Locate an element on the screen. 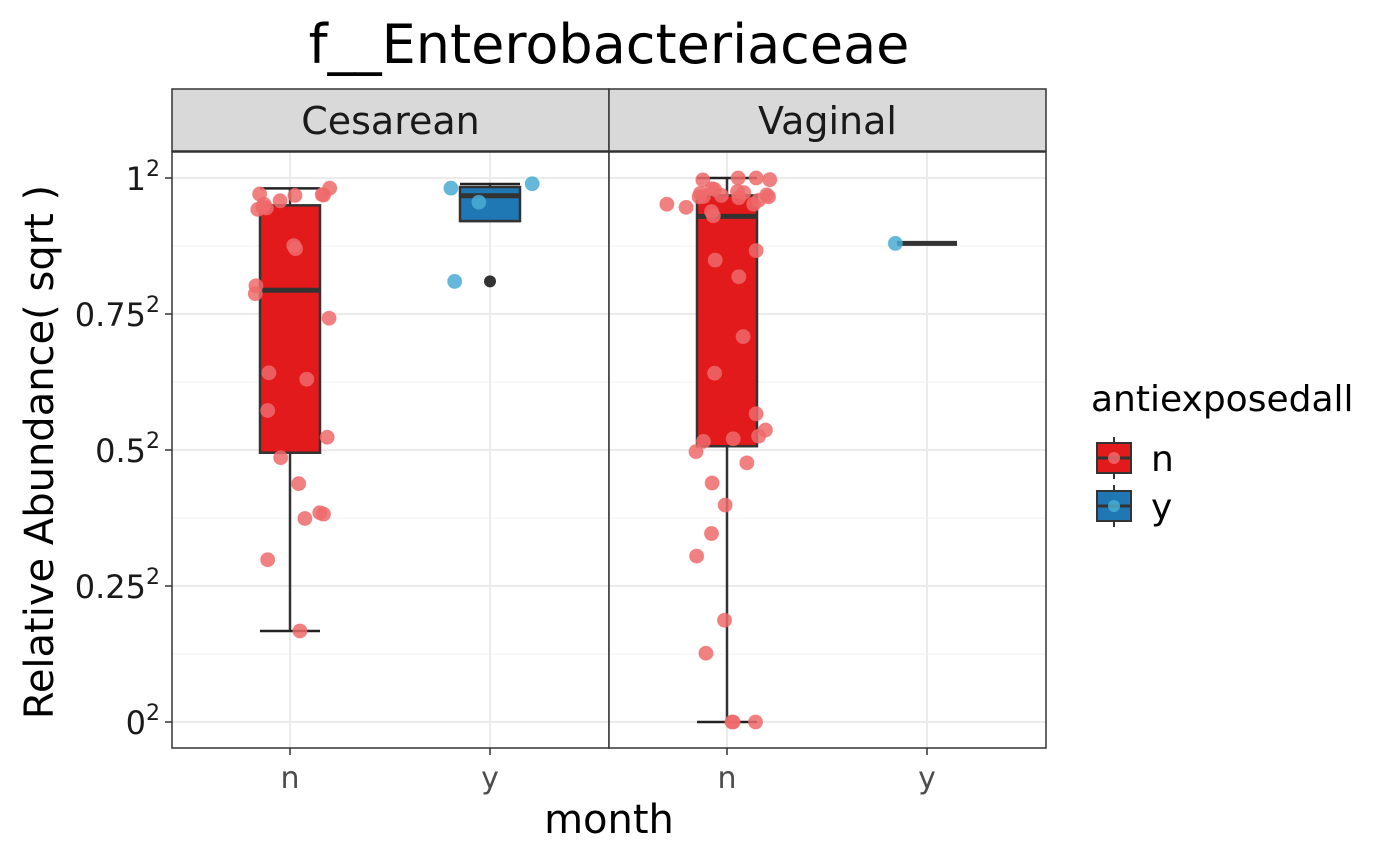  facet-strip-label: Vaginal is located at coordinates (827, 121).